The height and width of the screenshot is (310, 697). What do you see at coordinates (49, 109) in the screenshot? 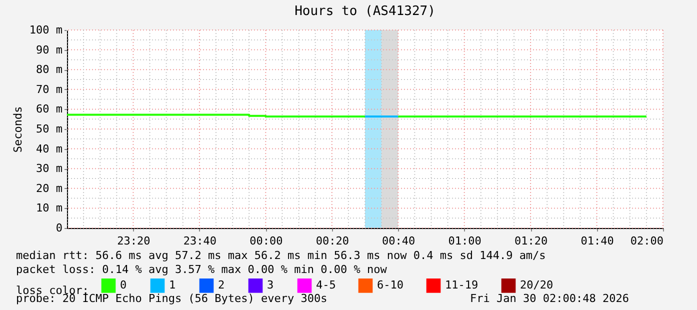
I see `y-tick-label: 60 m` at bounding box center [49, 109].